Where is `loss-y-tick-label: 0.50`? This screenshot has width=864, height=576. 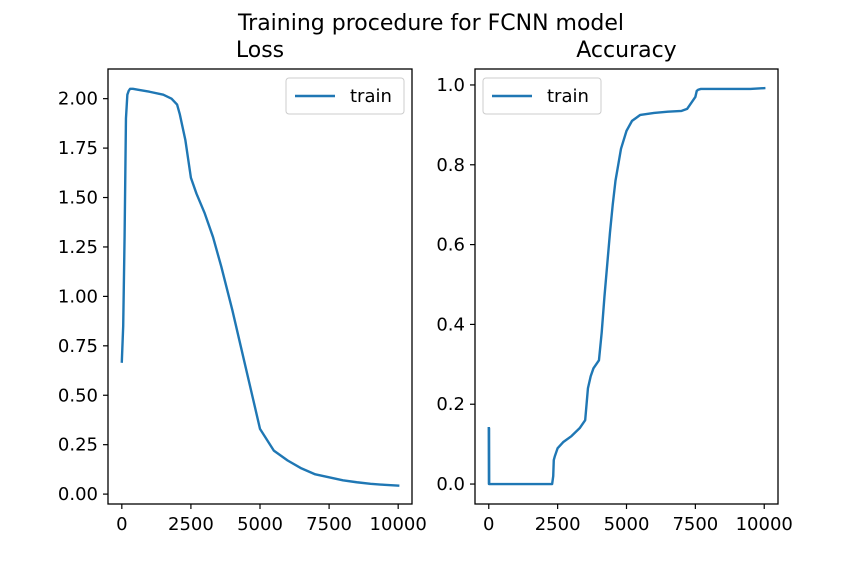
loss-y-tick-label: 0.50 is located at coordinates (78, 395).